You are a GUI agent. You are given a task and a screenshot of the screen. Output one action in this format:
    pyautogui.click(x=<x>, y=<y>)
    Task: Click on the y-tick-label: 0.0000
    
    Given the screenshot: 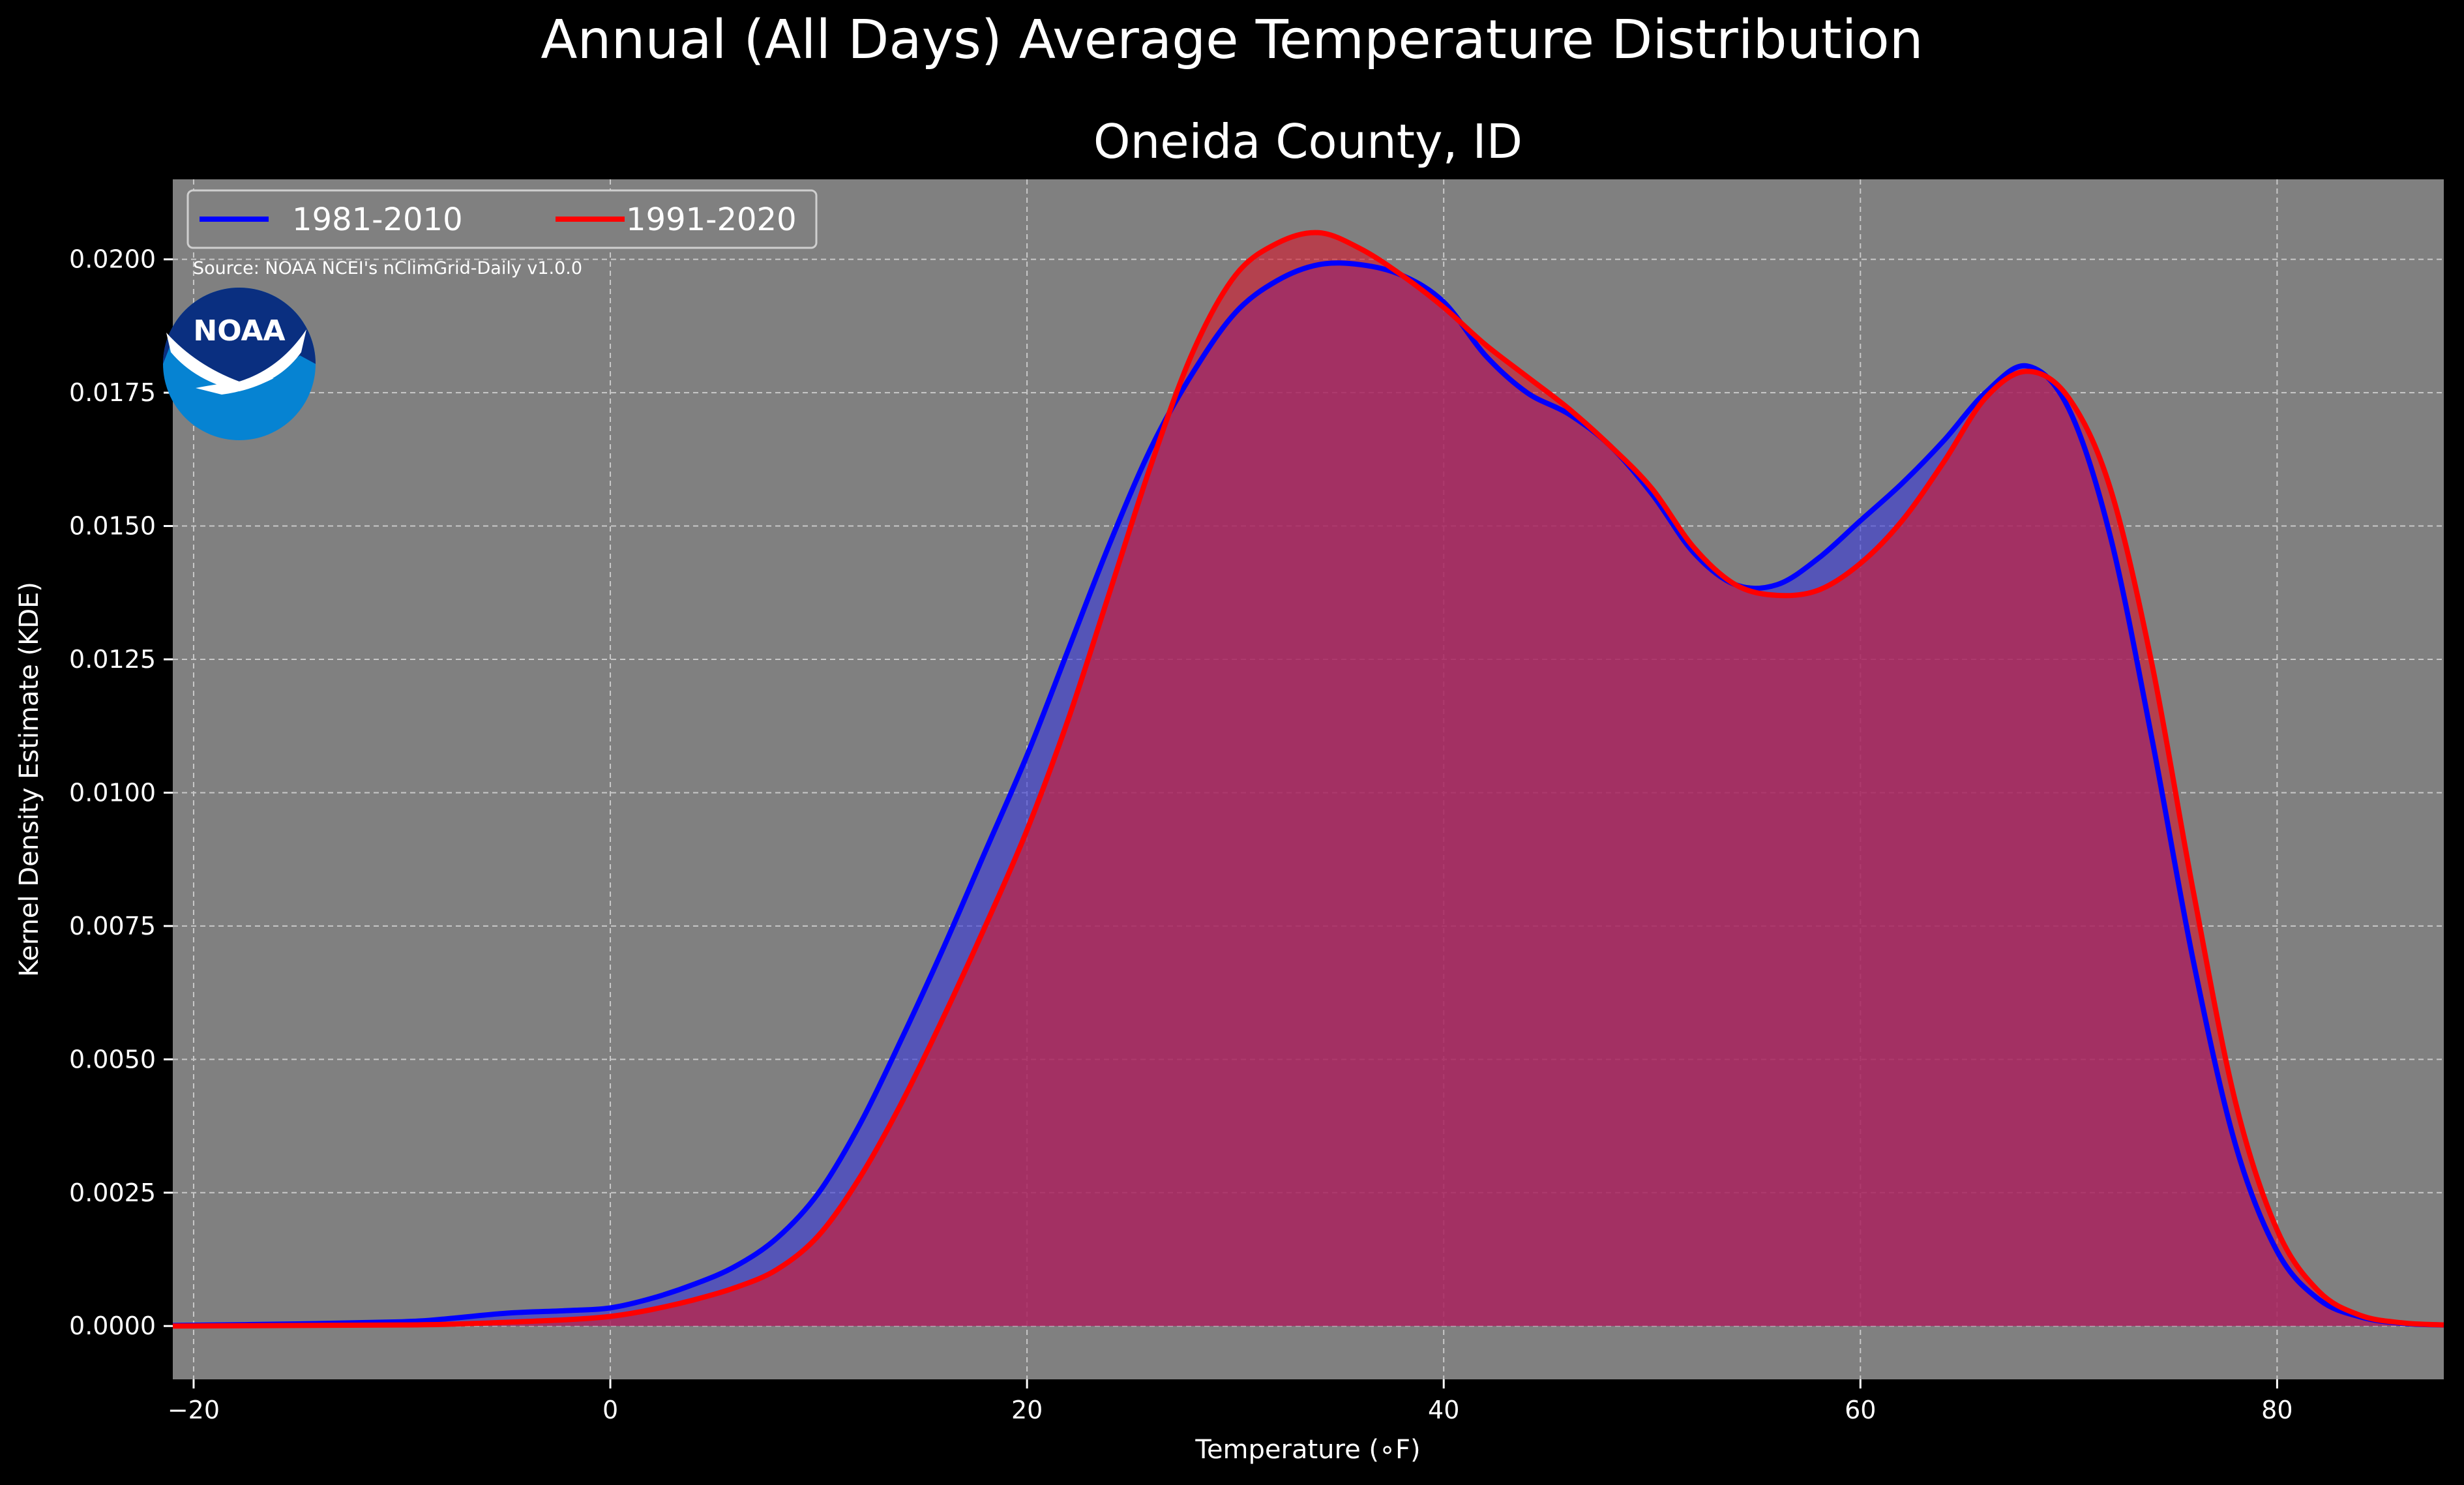 What is the action you would take?
    pyautogui.click(x=112, y=1326)
    